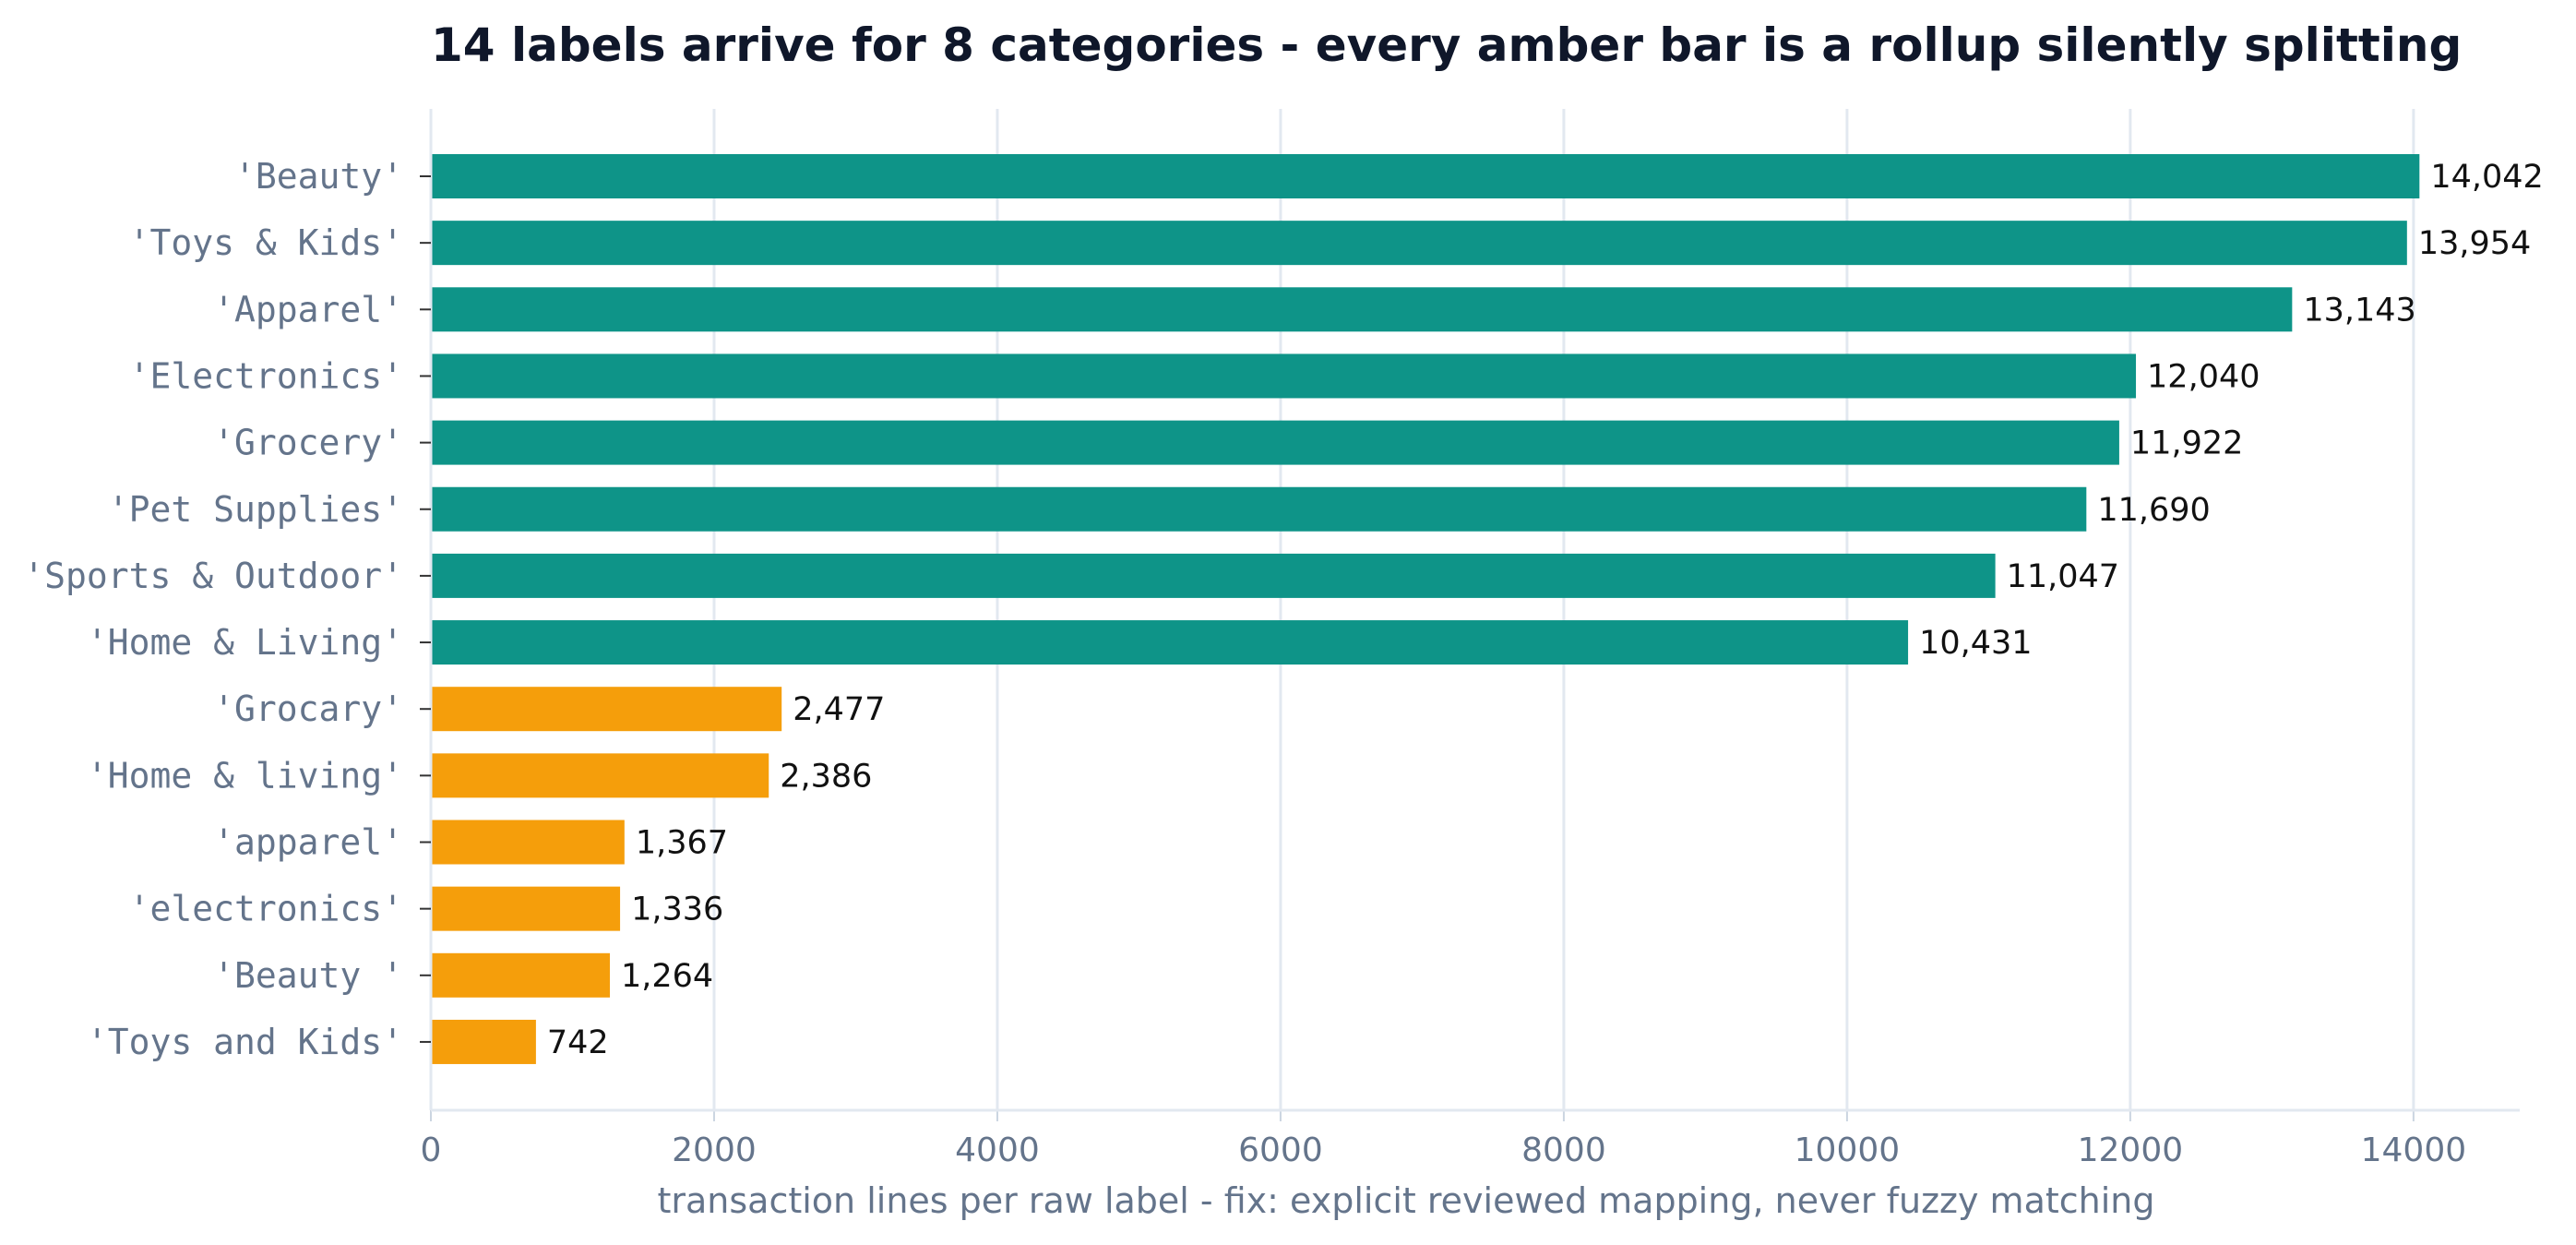  Describe the element at coordinates (2203, 376) in the screenshot. I see `data-label: 12,040` at that location.